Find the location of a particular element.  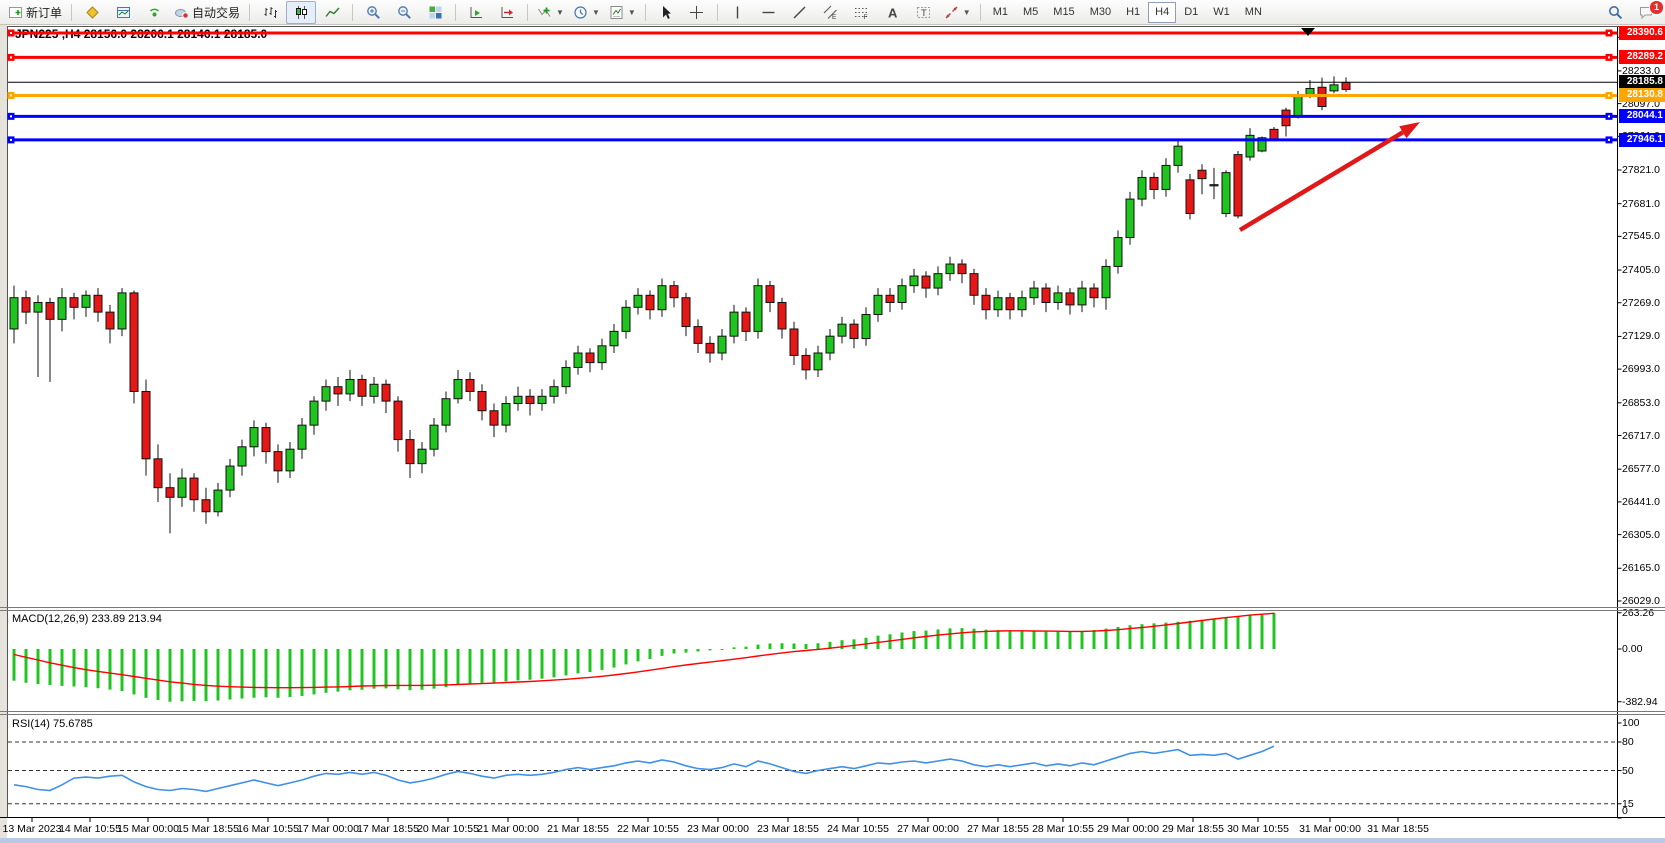

dropdown-arrow-icon: ▼ is located at coordinates (966, 12).